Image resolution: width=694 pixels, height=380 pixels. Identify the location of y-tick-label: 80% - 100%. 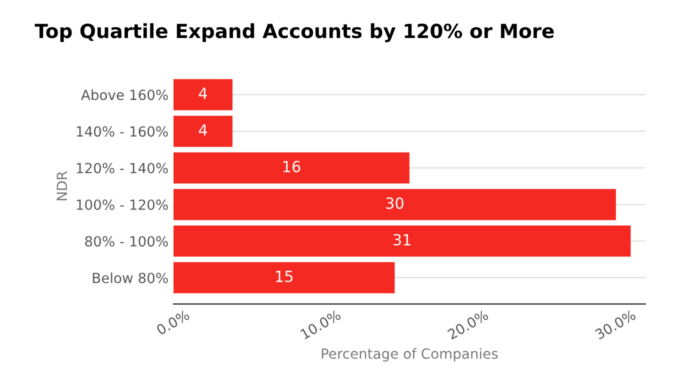
(126, 241).